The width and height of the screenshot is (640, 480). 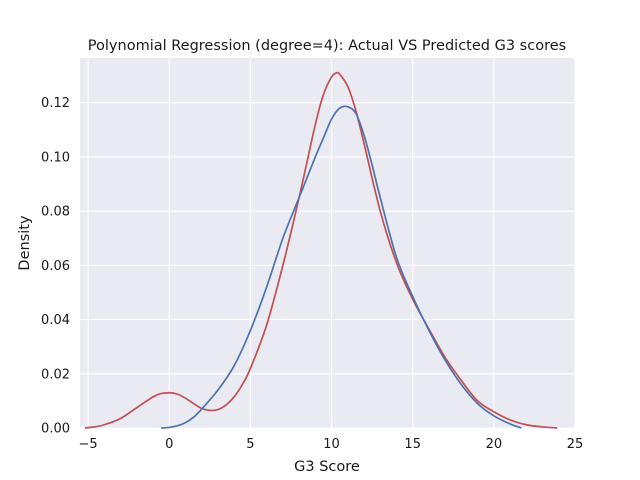 What do you see at coordinates (55, 320) in the screenshot?
I see `y-tick-label: 0.04` at bounding box center [55, 320].